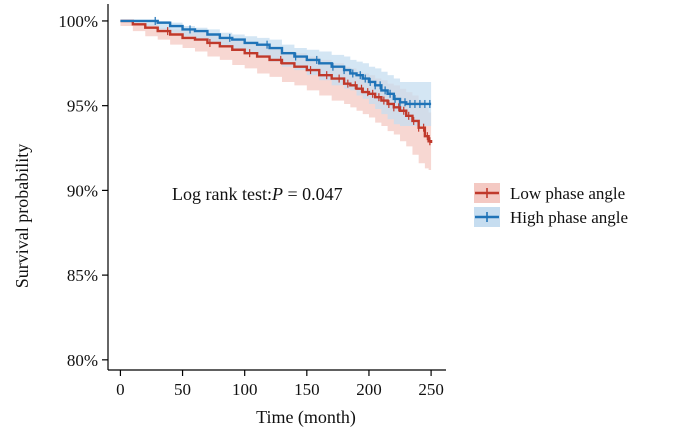  I want to click on x-tick-label: 150, so click(307, 389).